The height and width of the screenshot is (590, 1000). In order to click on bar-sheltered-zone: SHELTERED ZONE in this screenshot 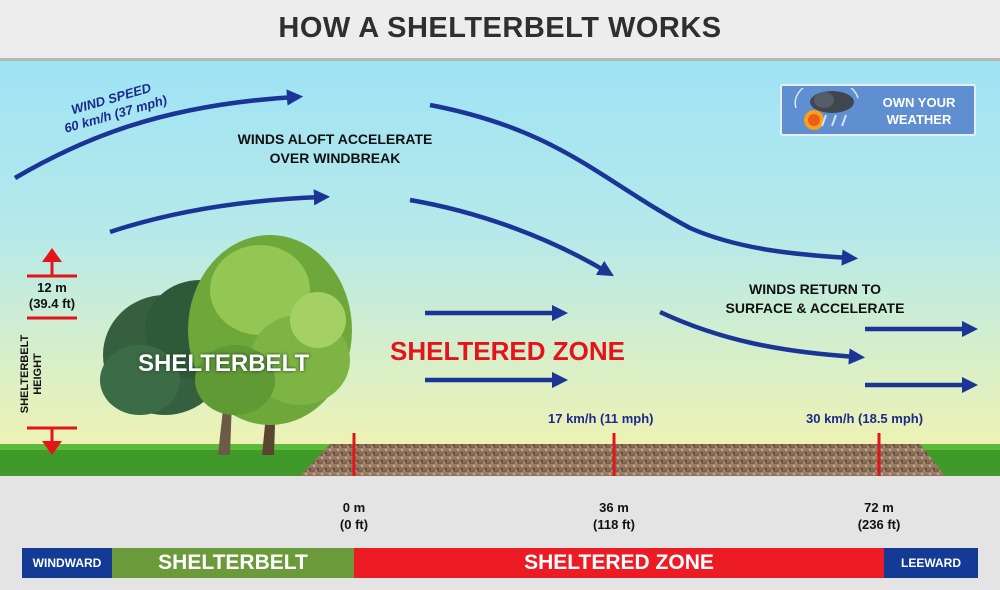, I will do `click(619, 563)`.